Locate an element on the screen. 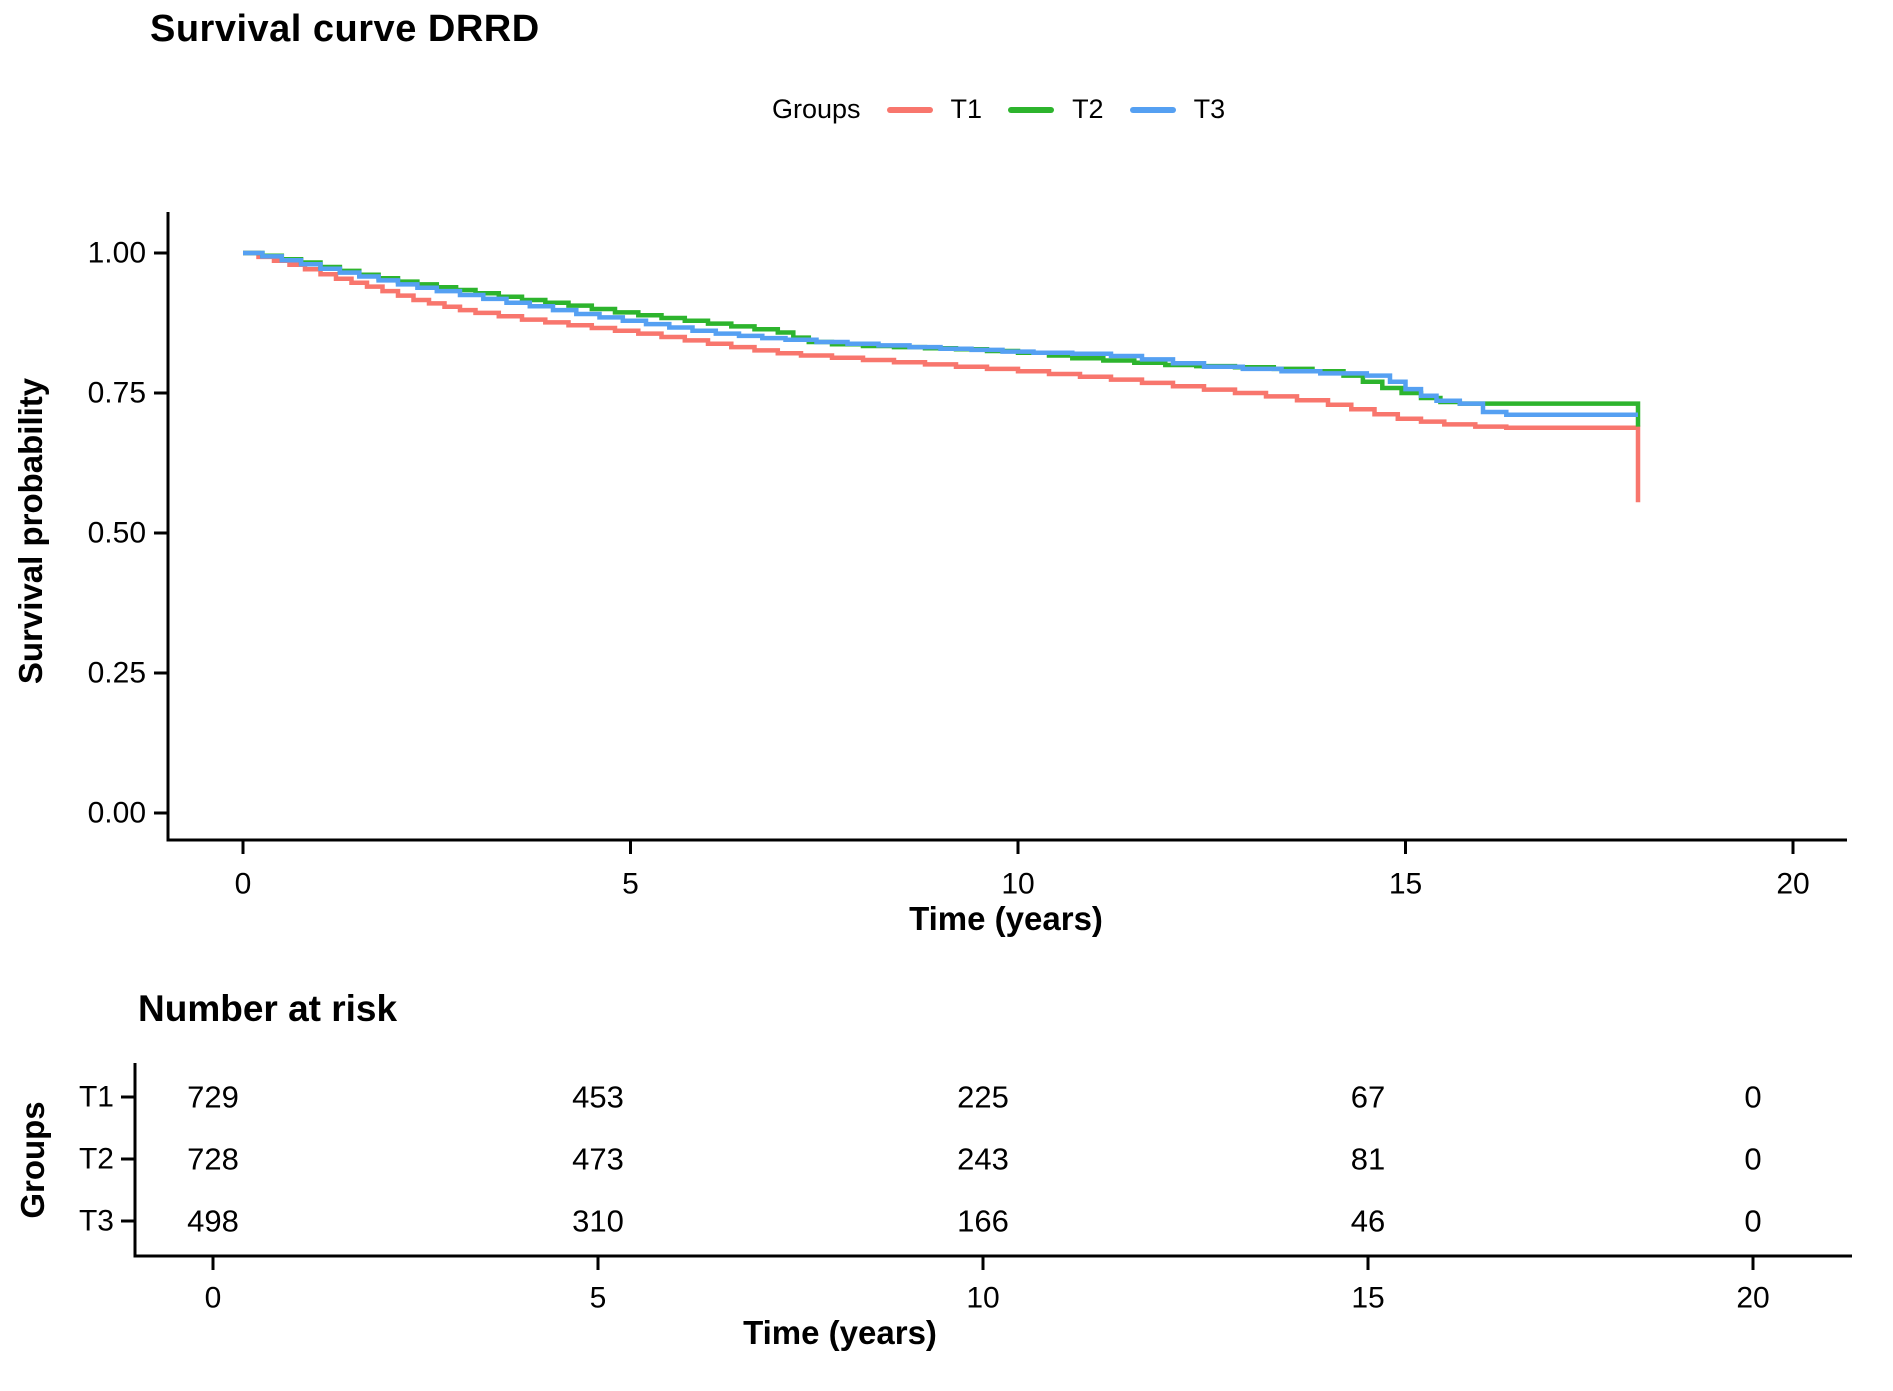 The width and height of the screenshot is (1893, 1391). t1-line-swatch-icon is located at coordinates (909, 109).